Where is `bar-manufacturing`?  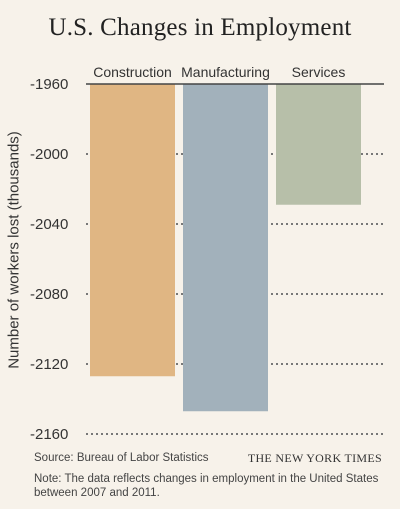
bar-manufacturing is located at coordinates (225, 248).